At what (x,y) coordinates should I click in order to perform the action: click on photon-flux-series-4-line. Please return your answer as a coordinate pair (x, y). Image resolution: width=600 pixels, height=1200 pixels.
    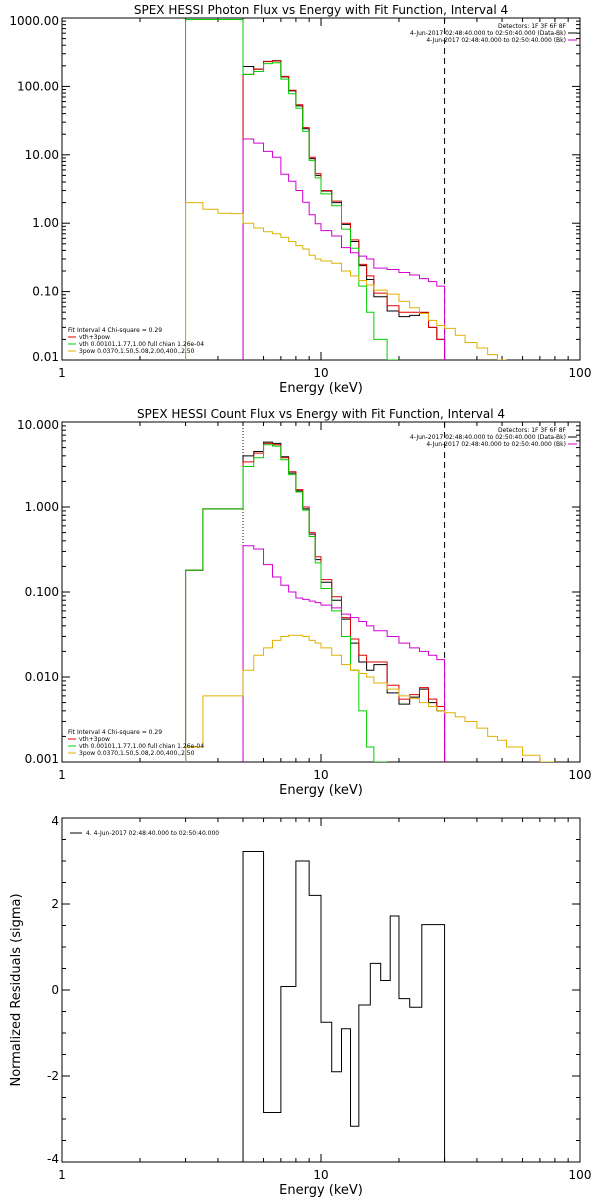
    Looking at the image, I should click on (346, 281).